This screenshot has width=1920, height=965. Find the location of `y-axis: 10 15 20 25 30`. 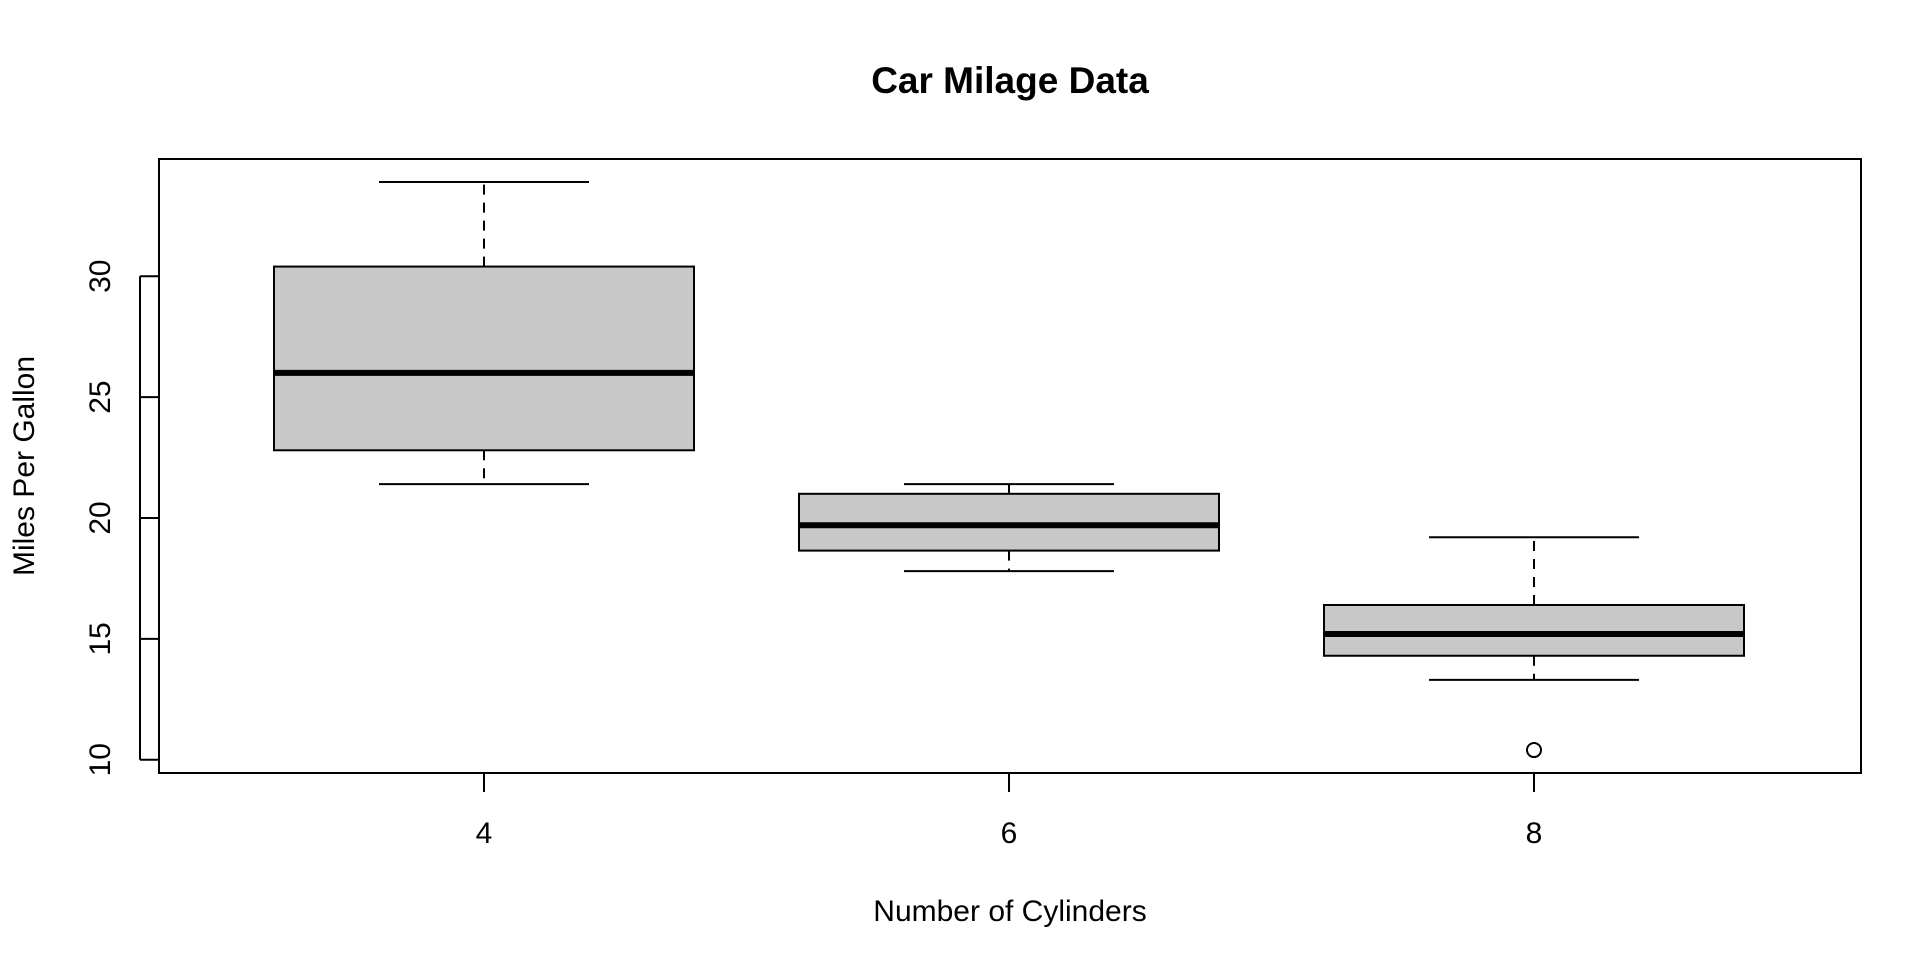

y-axis: 10 15 20 25 30 is located at coordinates (121, 518).